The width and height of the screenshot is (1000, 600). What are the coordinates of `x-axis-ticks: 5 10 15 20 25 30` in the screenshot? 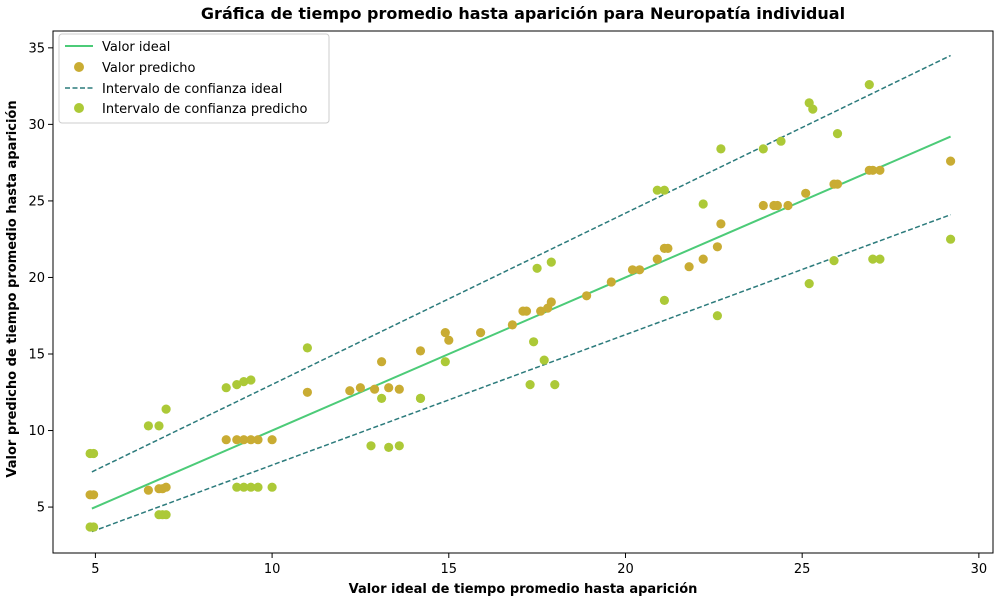 It's located at (539, 565).